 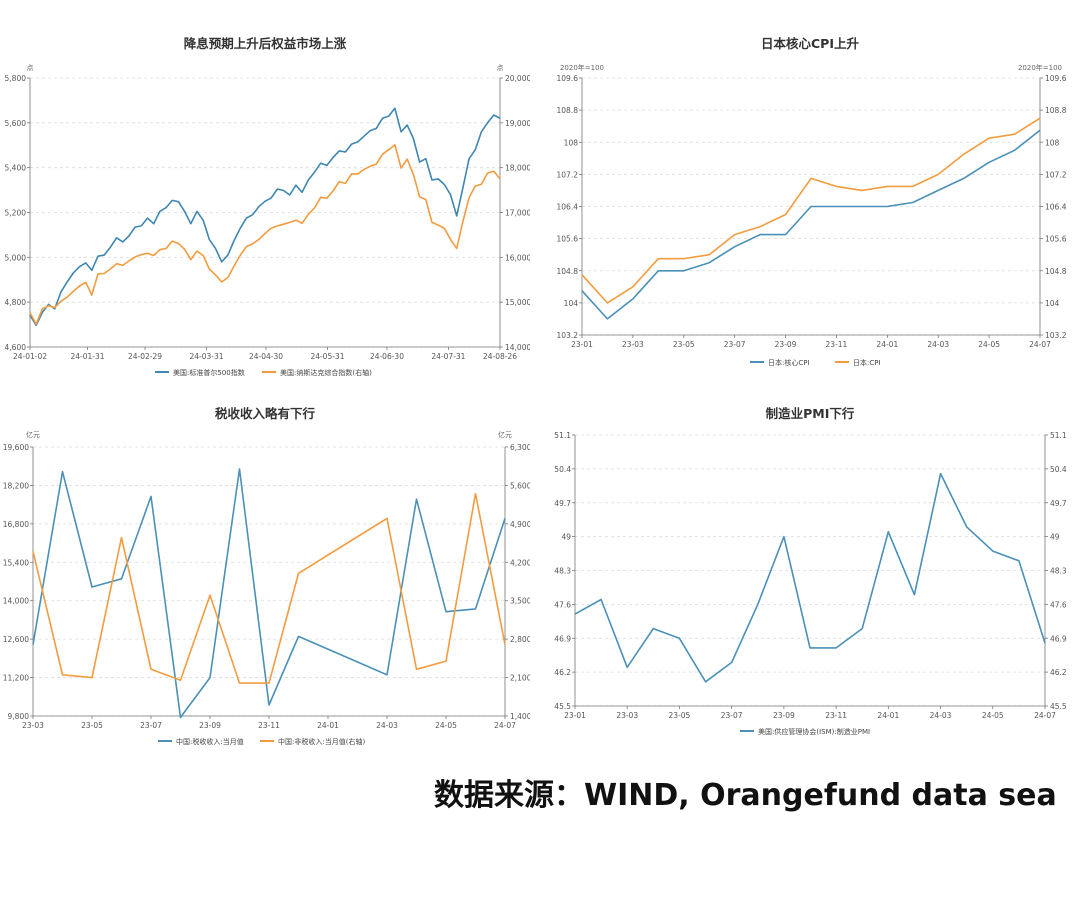 What do you see at coordinates (16, 639) in the screenshot?
I see `left-tick-label: 12,600` at bounding box center [16, 639].